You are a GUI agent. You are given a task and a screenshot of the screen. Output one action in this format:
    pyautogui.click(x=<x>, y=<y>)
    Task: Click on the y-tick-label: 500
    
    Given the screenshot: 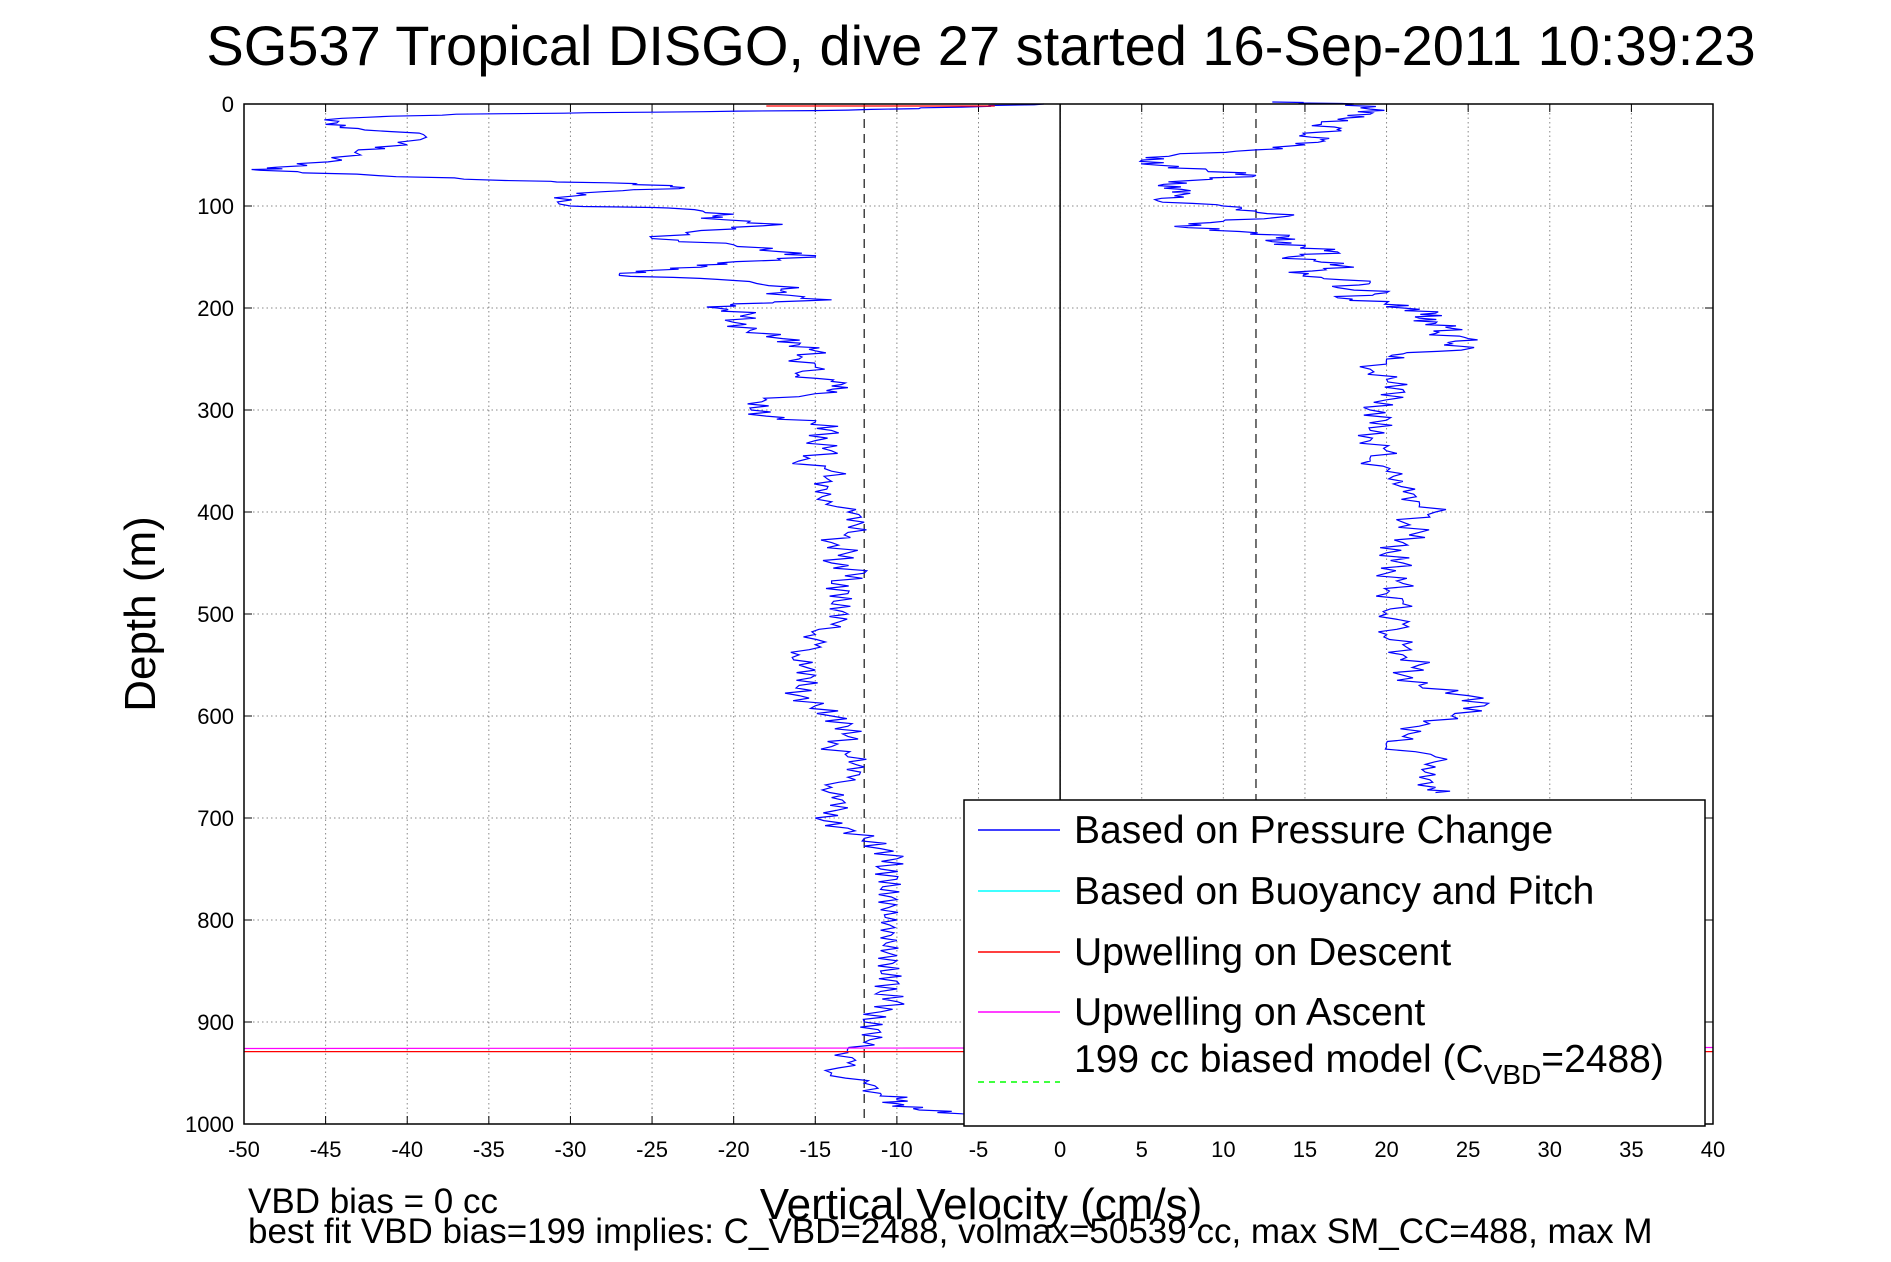 What is the action you would take?
    pyautogui.click(x=215, y=614)
    